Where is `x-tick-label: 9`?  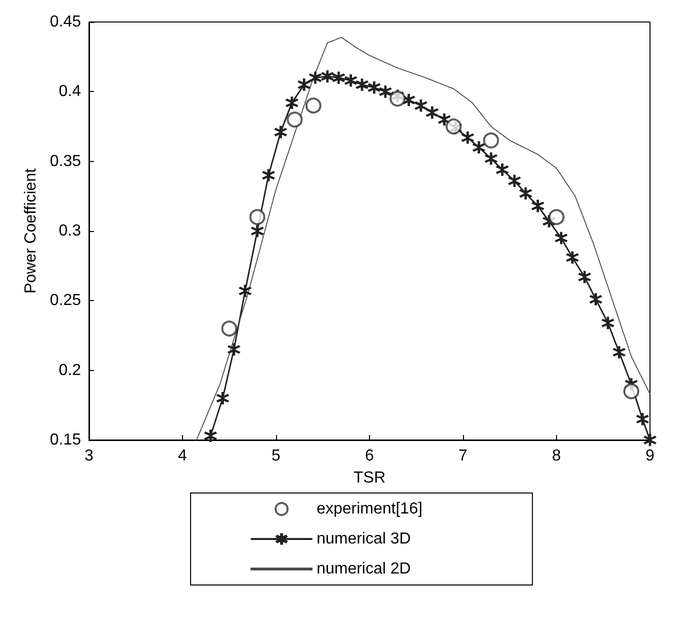 x-tick-label: 9 is located at coordinates (650, 456).